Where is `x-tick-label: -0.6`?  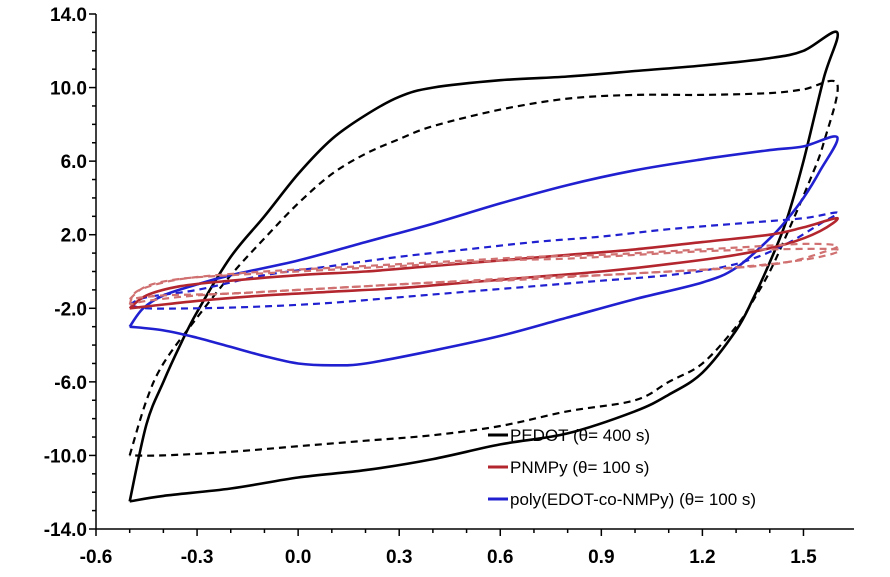
x-tick-label: -0.6 is located at coordinates (96, 557).